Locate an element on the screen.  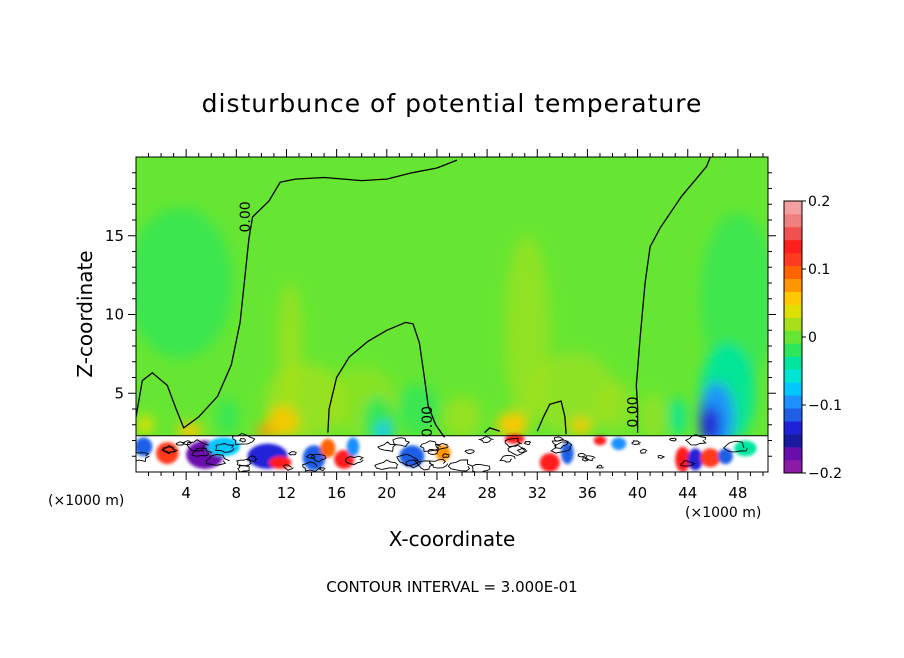
contour-label-0: 0.00 is located at coordinates (246, 216).